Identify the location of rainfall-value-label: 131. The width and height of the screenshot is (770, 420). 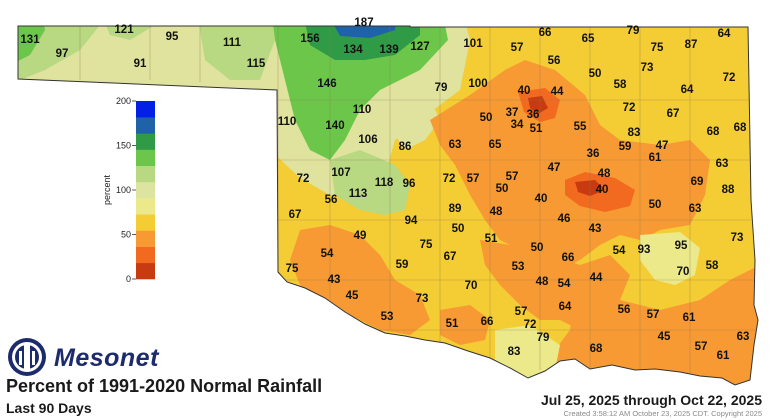
(30, 40).